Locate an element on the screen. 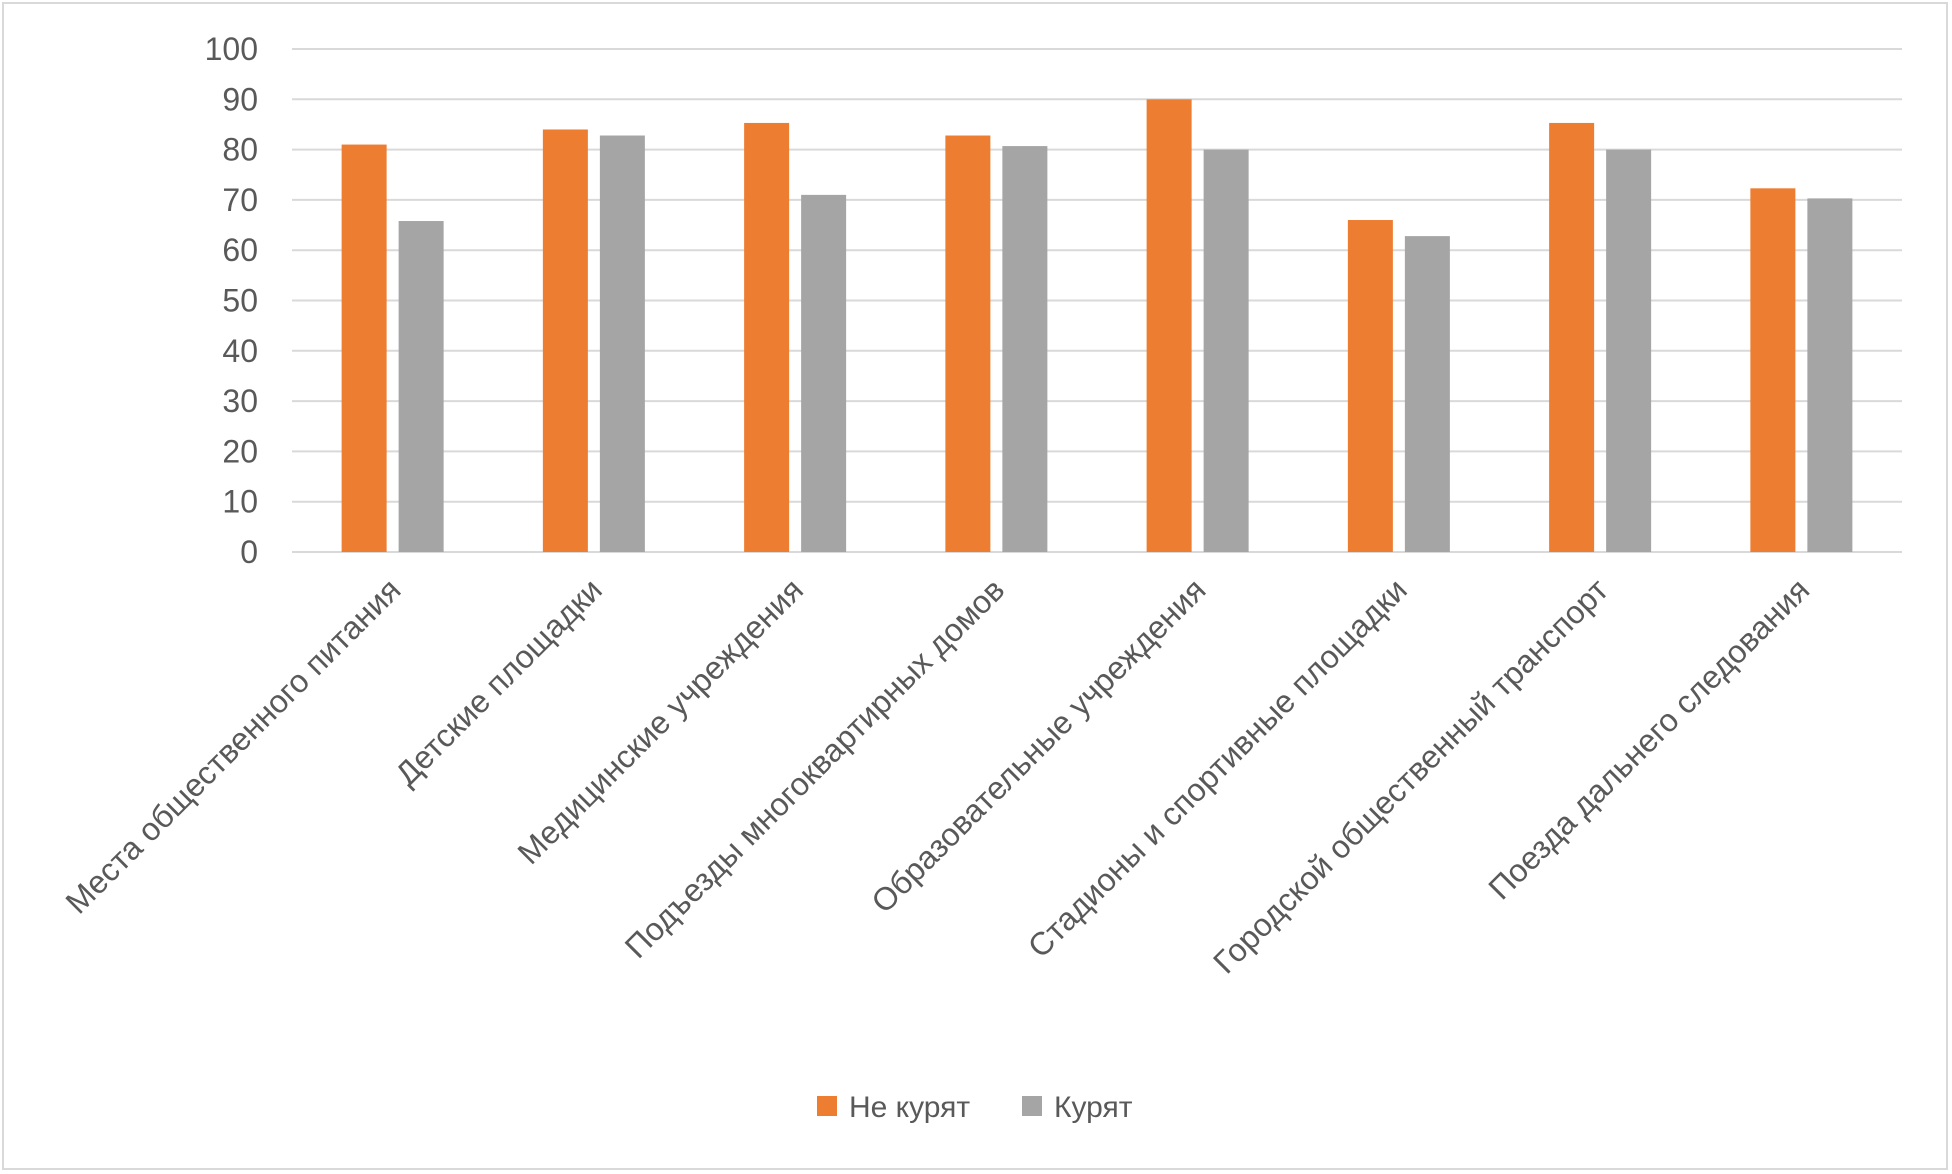 This screenshot has height=1174, width=1952. x-category-label: Места общественного питания is located at coordinates (232, 745).